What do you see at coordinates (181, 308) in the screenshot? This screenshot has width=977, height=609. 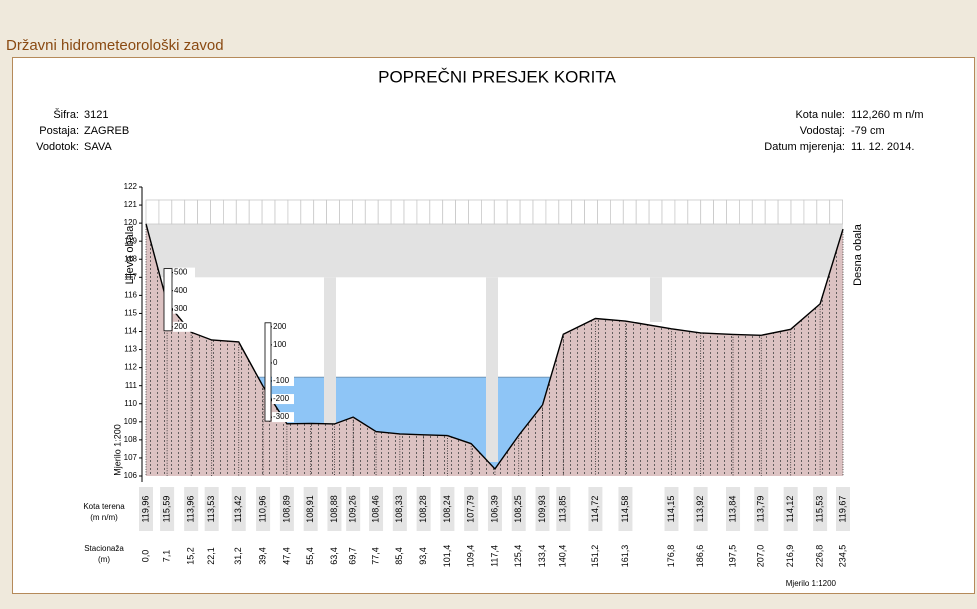 I see `gauge-label: 300` at bounding box center [181, 308].